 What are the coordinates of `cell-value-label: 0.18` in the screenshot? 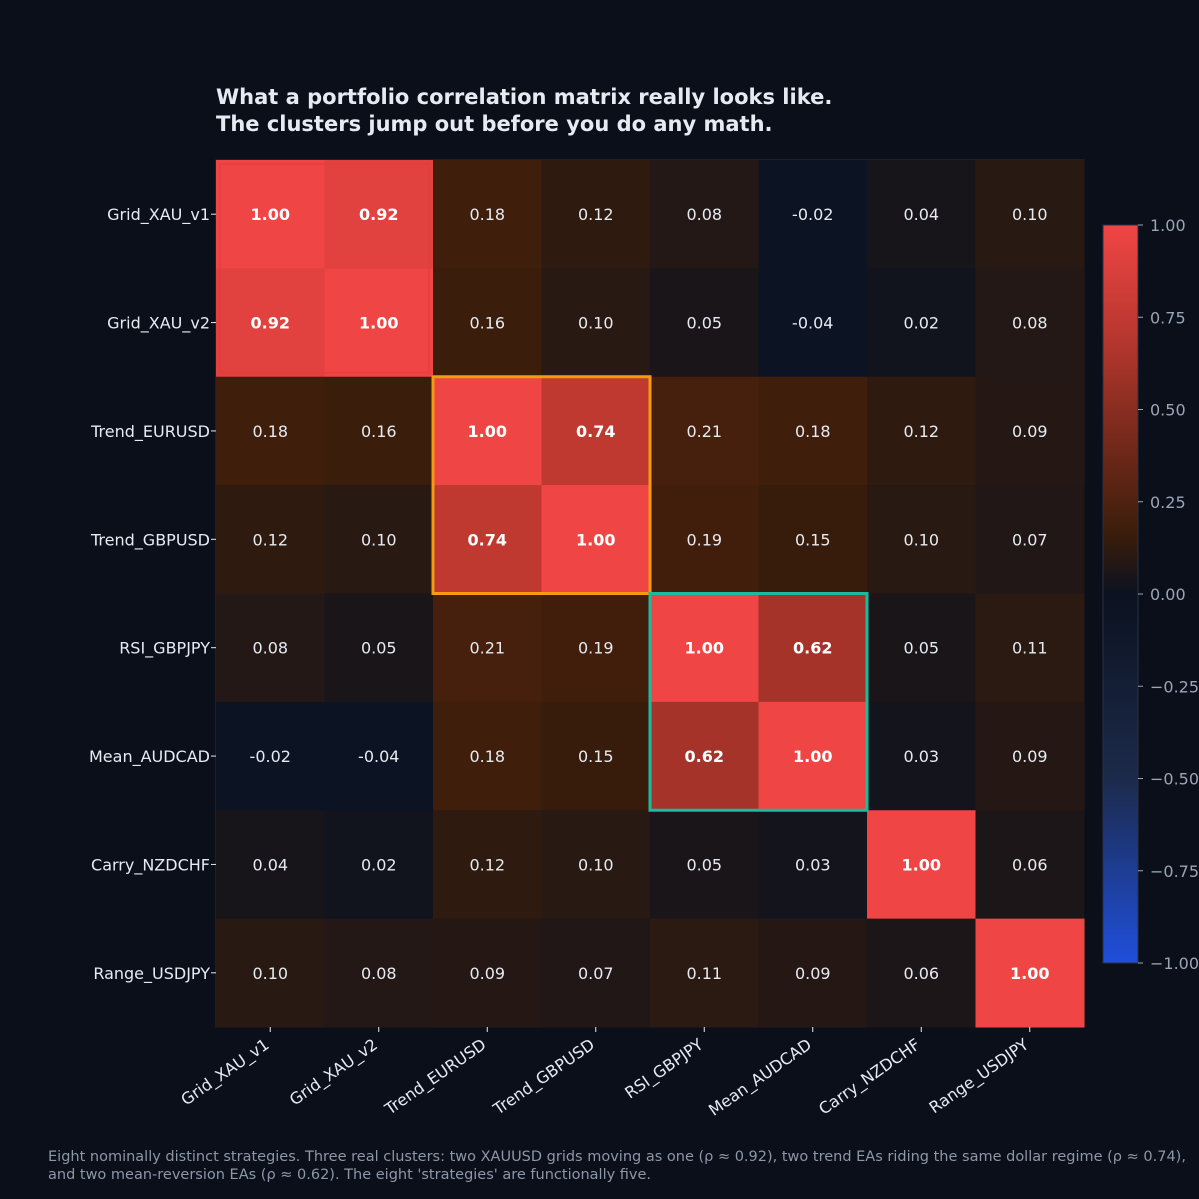 It's located at (487, 214).